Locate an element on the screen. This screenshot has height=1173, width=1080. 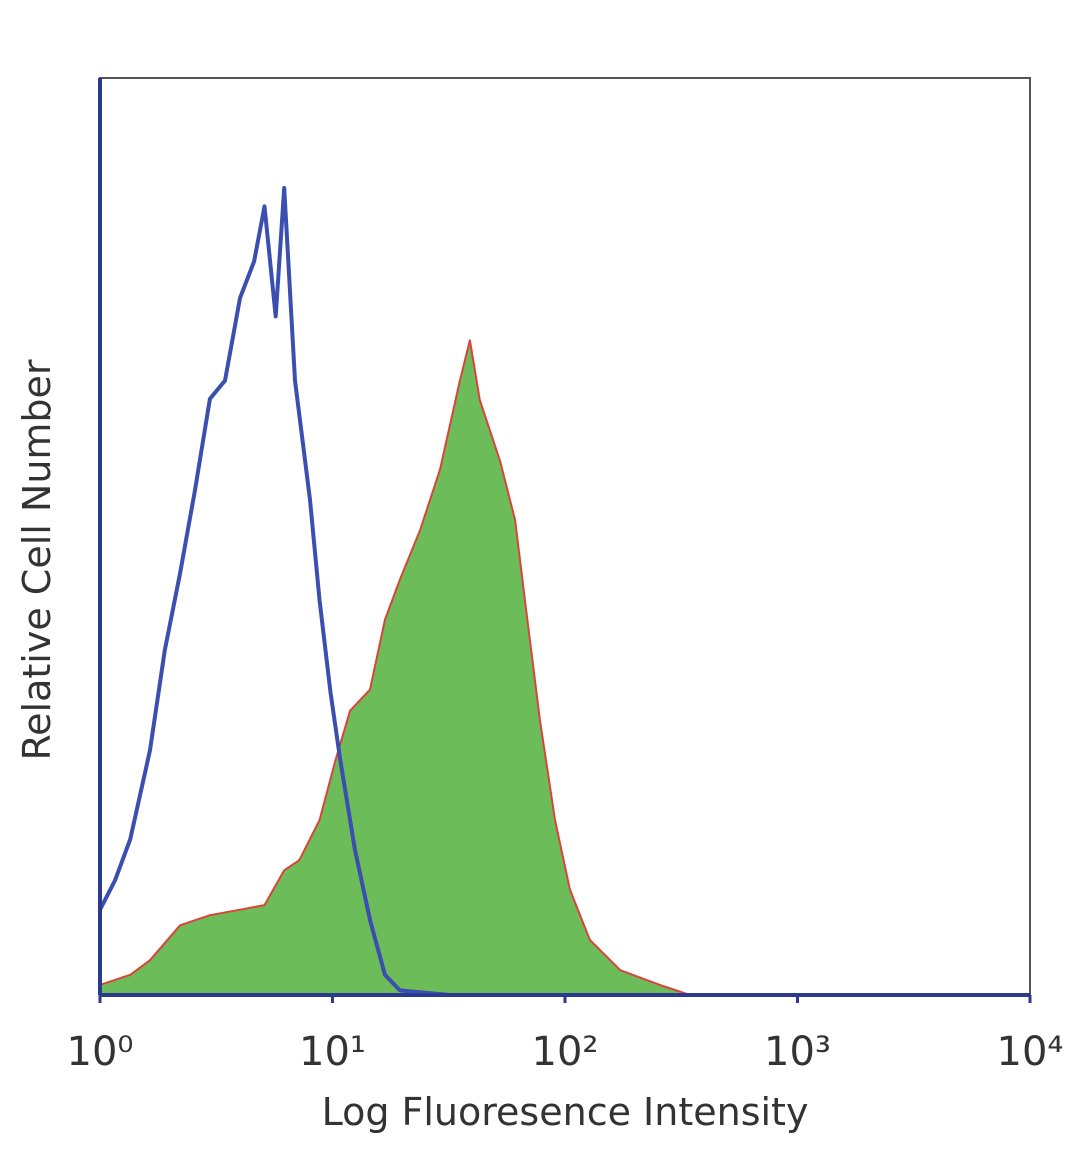
x-tick-label: 10⁰ is located at coordinates (100, 1052).